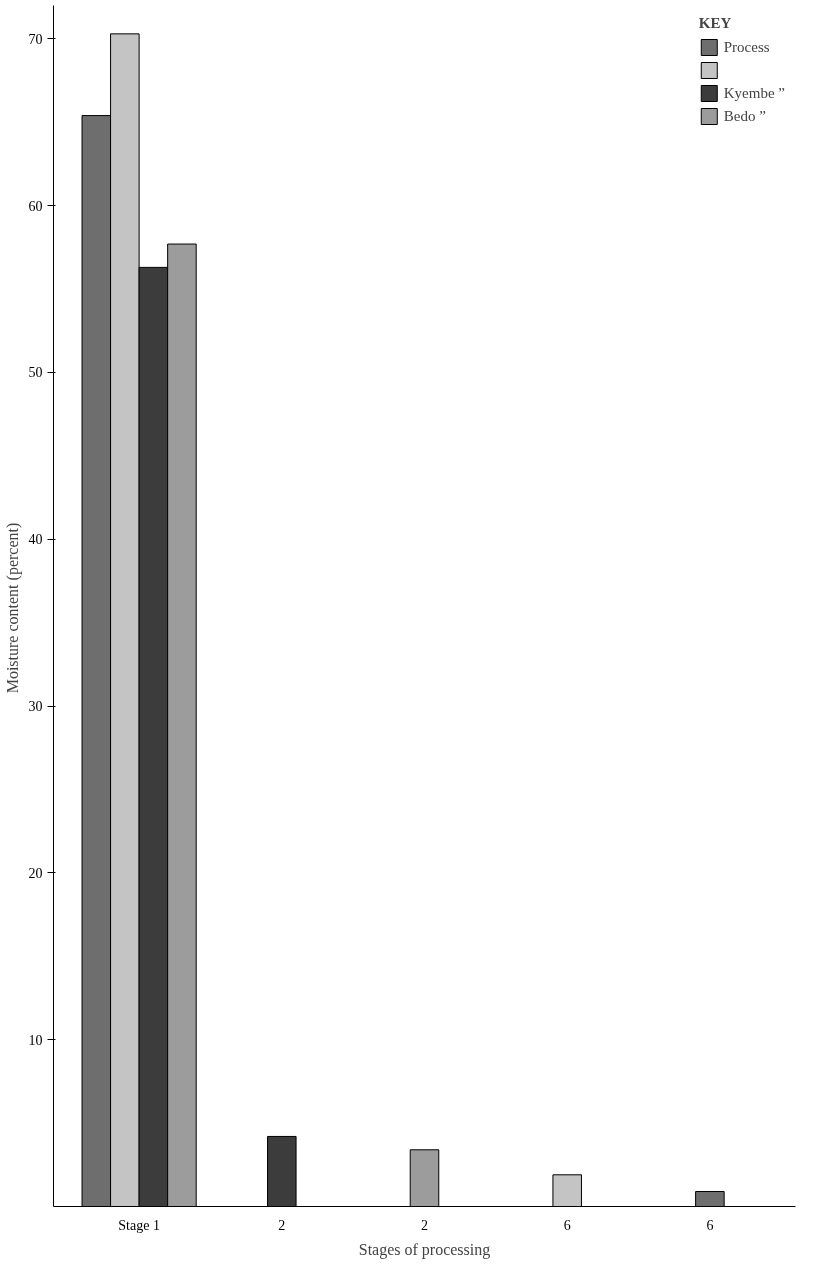 The width and height of the screenshot is (819, 1279). I want to click on y-tick-label: 20, so click(35, 873).